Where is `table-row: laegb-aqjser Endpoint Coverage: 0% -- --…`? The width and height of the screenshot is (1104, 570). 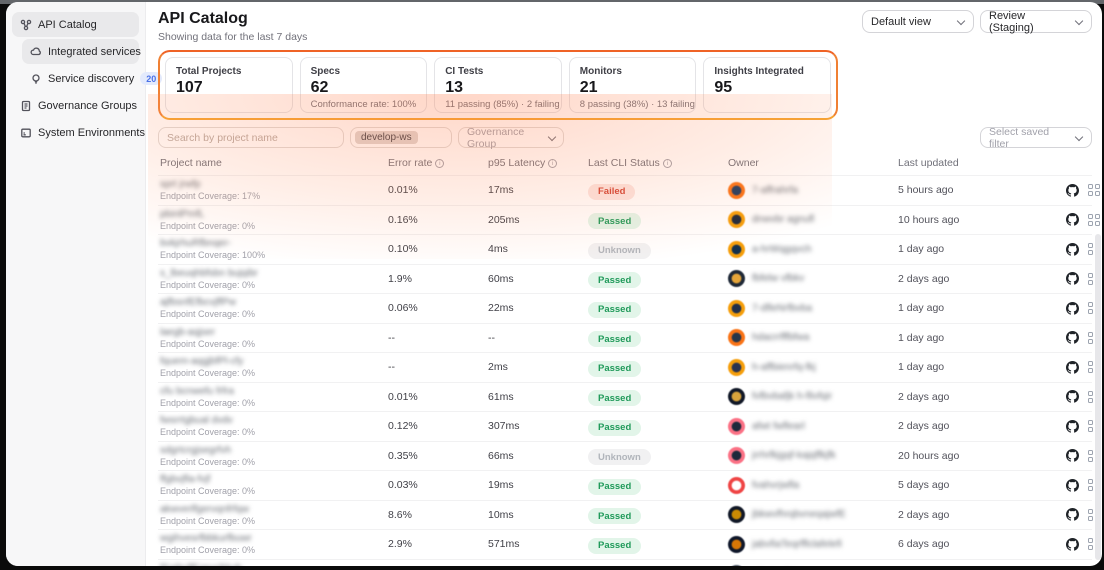 table-row: laegb-aqjser Endpoint Coverage: 0% -- --… is located at coordinates (629, 337).